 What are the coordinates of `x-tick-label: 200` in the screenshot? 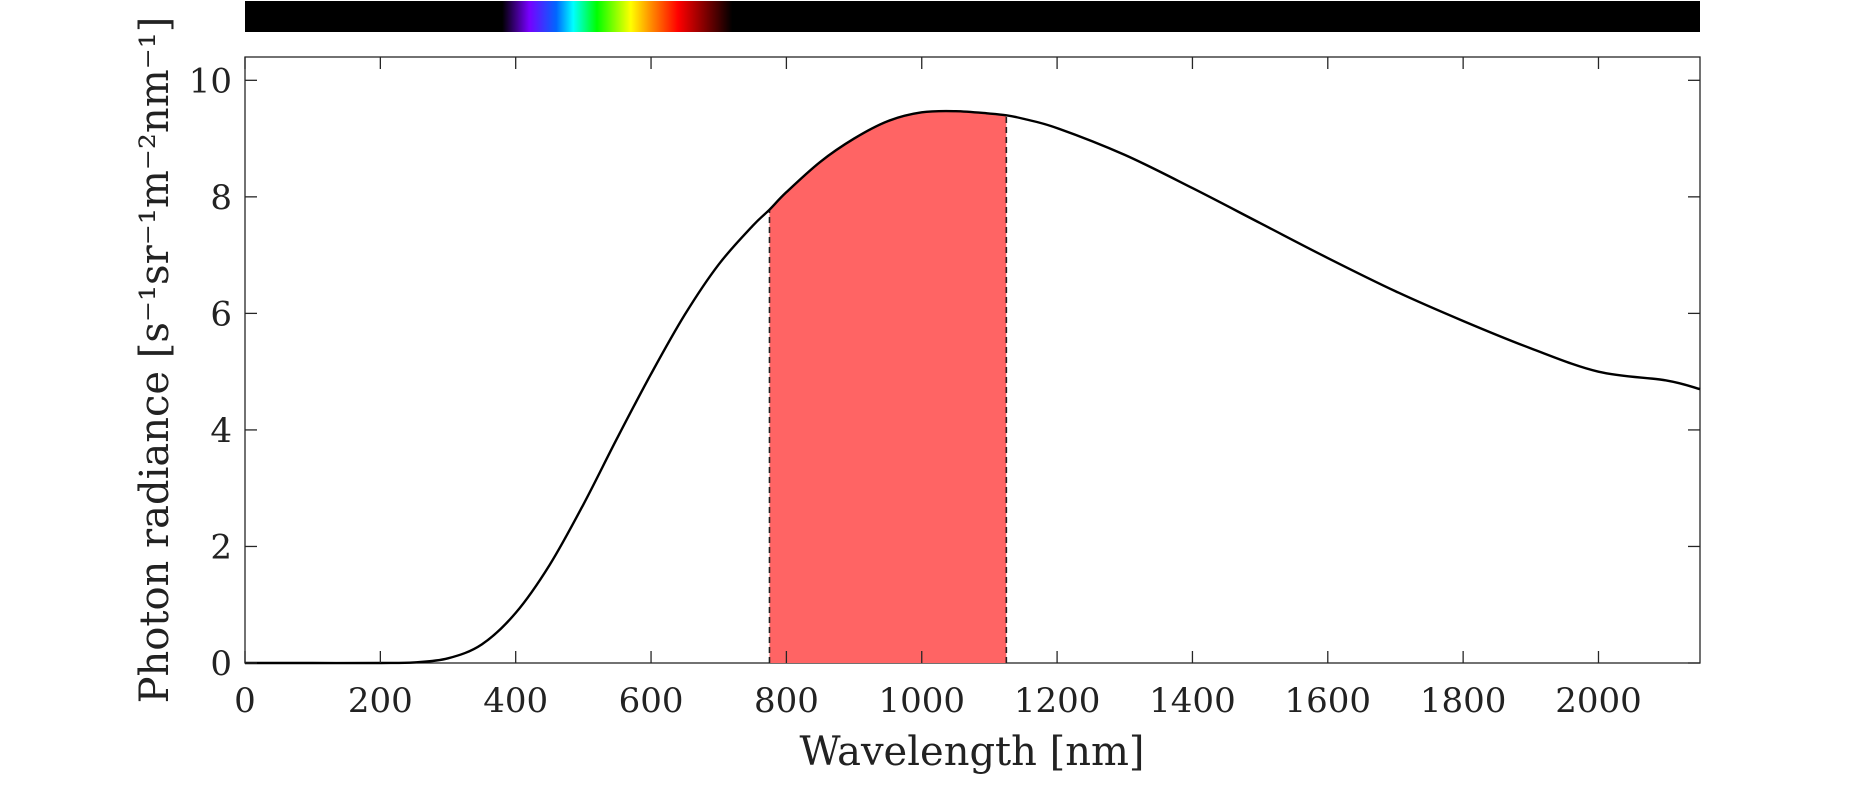 It's located at (380, 701).